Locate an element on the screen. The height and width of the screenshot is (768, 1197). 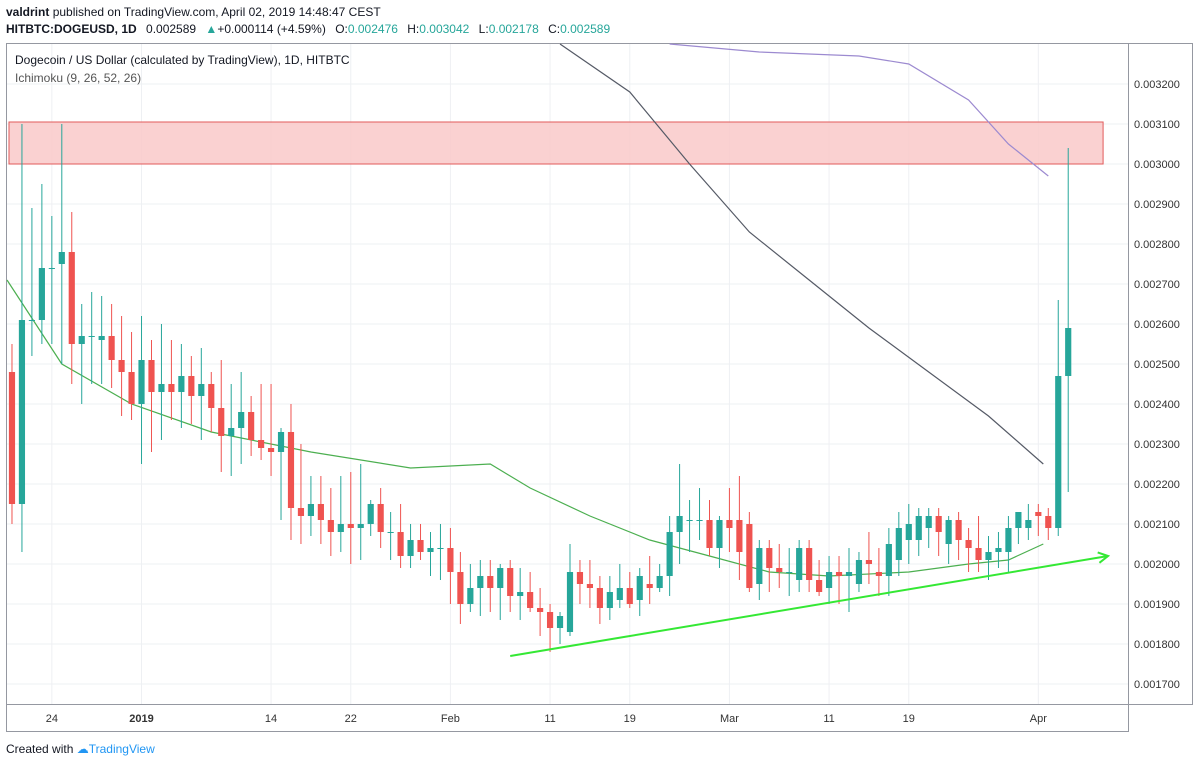
time-tick-label: 24 is located at coordinates (52, 719).